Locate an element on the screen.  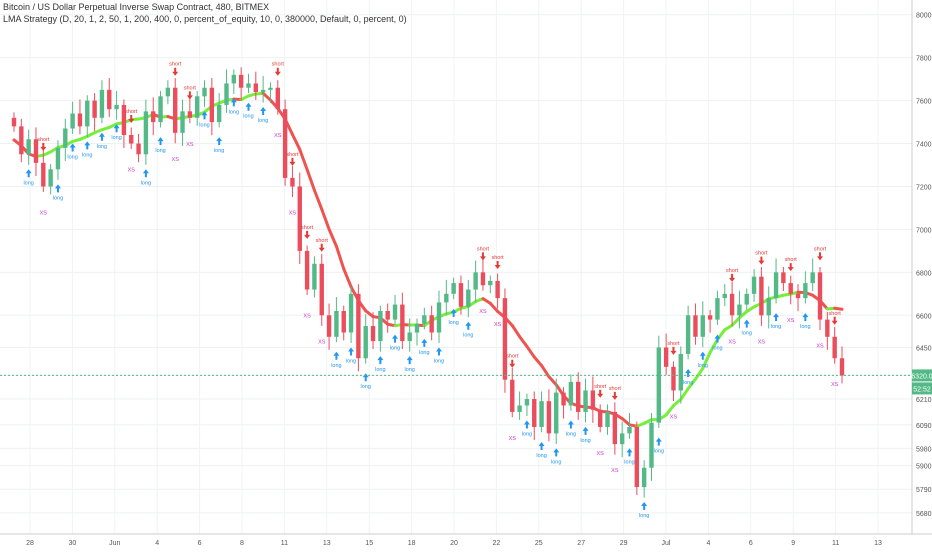
y-tick-label: 7000.0 is located at coordinates (924, 230).